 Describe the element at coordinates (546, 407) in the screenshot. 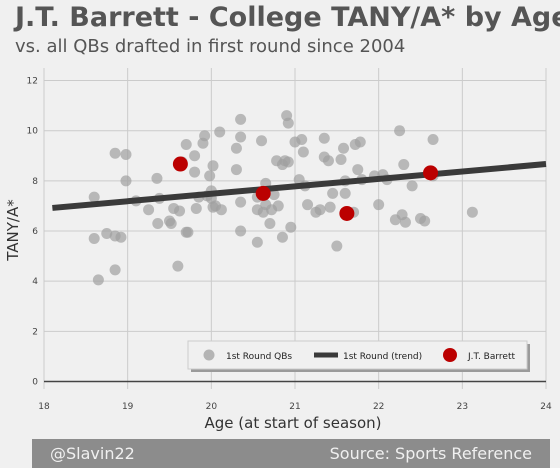

I see `x-tick-label: 24` at that location.